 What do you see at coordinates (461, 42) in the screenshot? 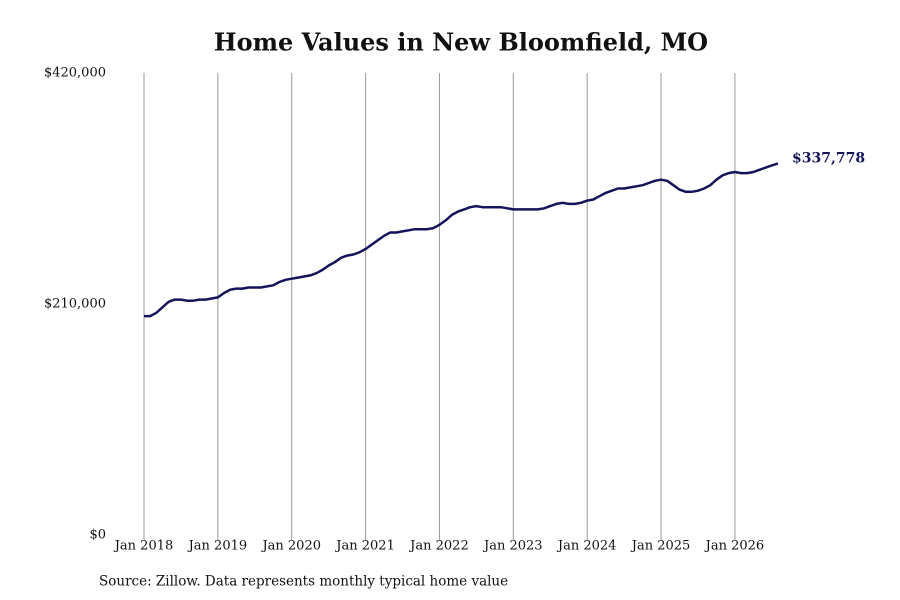
I see `chart-title: Home Values in New Bloomfield, MO` at bounding box center [461, 42].